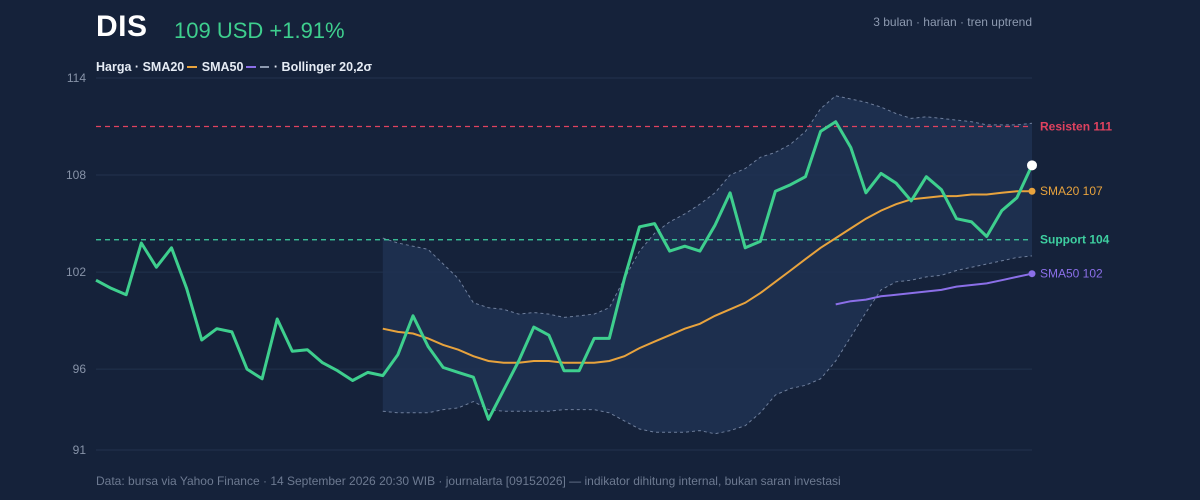  What do you see at coordinates (1071, 274) in the screenshot?
I see `sma50-label: SMA50 102` at bounding box center [1071, 274].